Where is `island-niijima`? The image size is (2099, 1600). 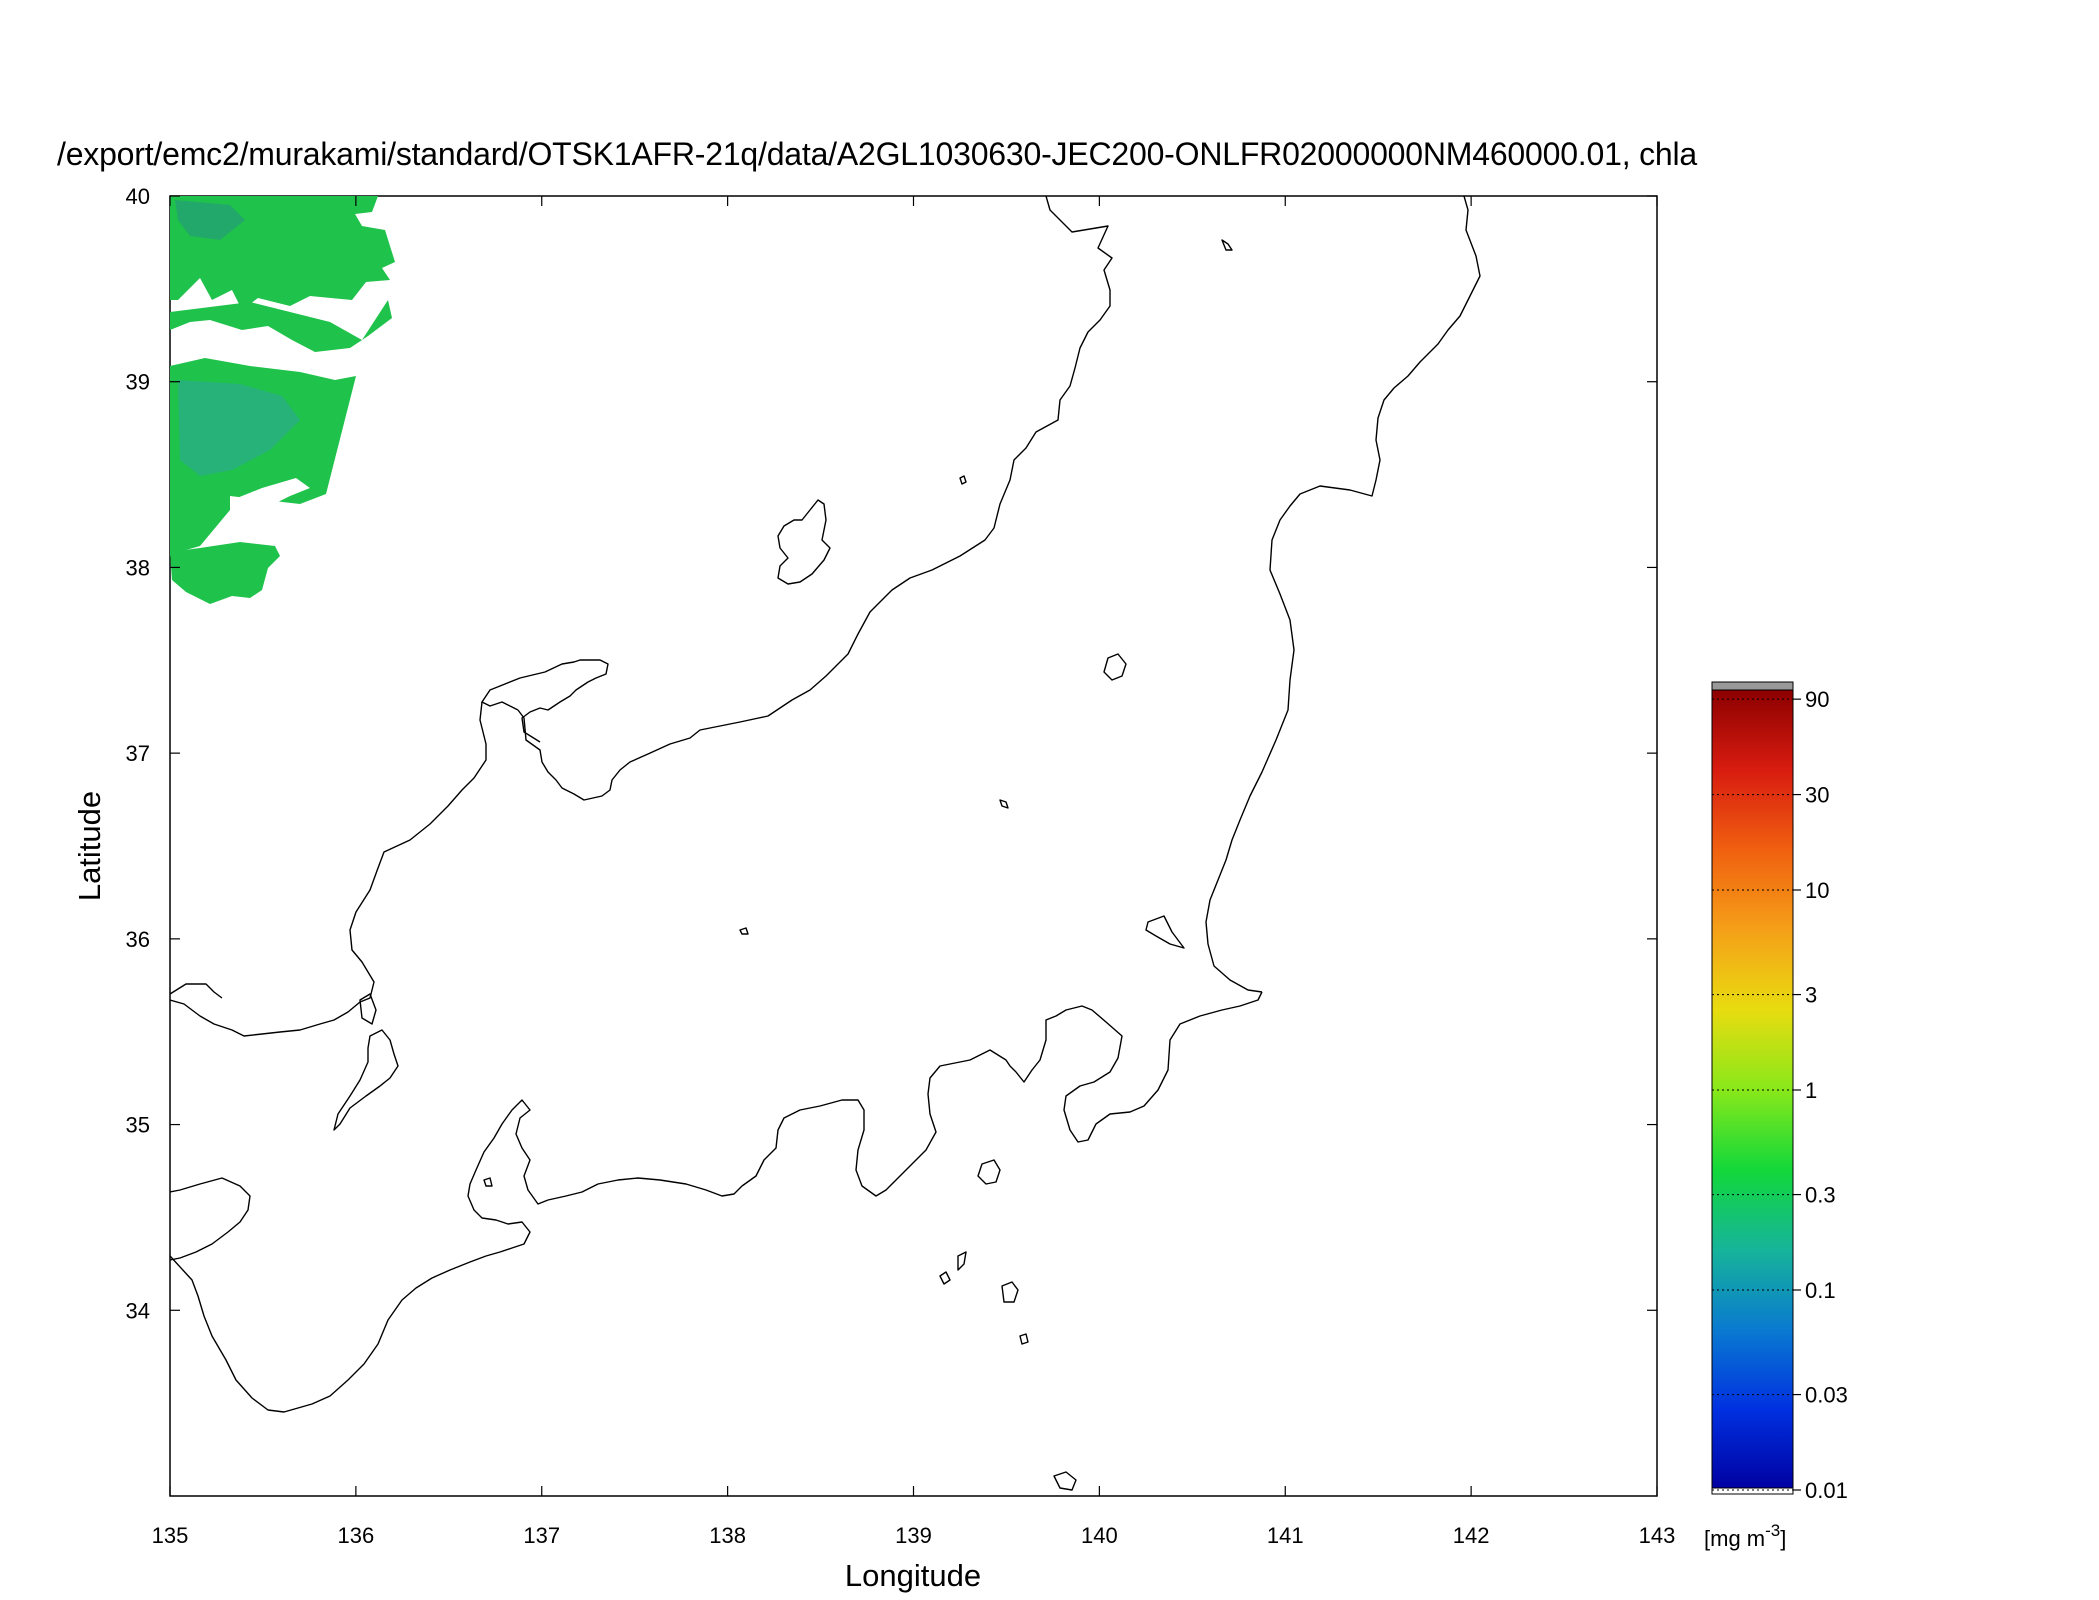 island-niijima is located at coordinates (962, 1261).